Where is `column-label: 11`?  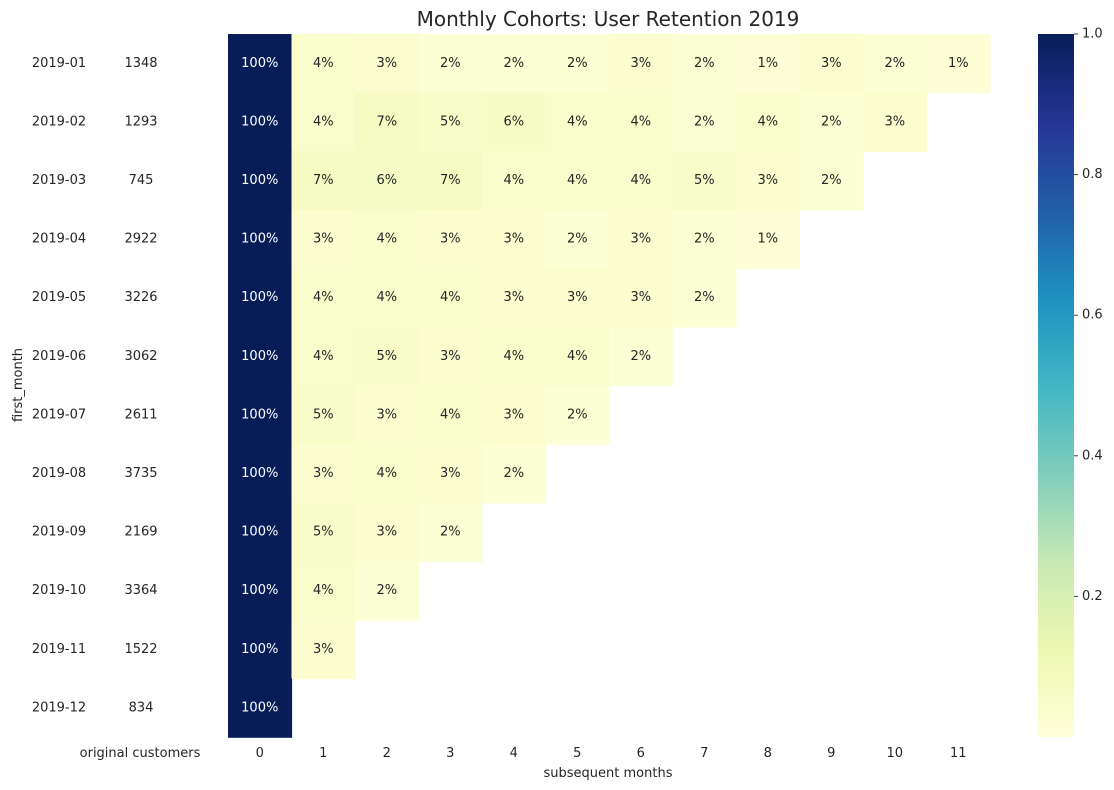 column-label: 11 is located at coordinates (958, 753).